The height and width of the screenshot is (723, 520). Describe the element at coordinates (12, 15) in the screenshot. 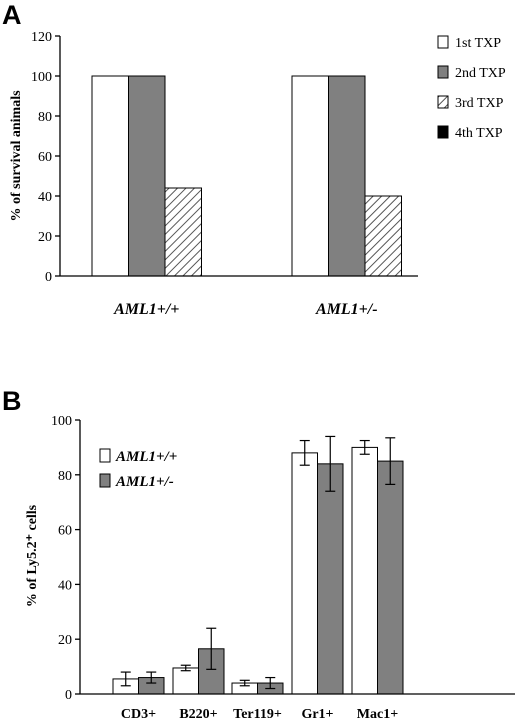

I see `panel-label-a: A` at that location.